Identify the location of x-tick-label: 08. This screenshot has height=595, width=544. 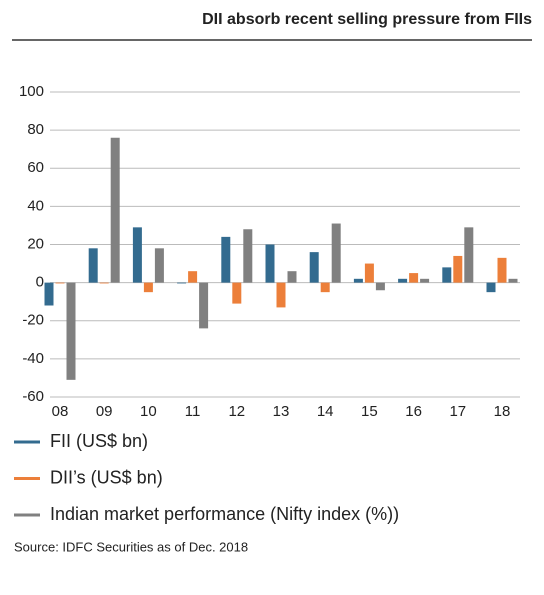
(60, 411).